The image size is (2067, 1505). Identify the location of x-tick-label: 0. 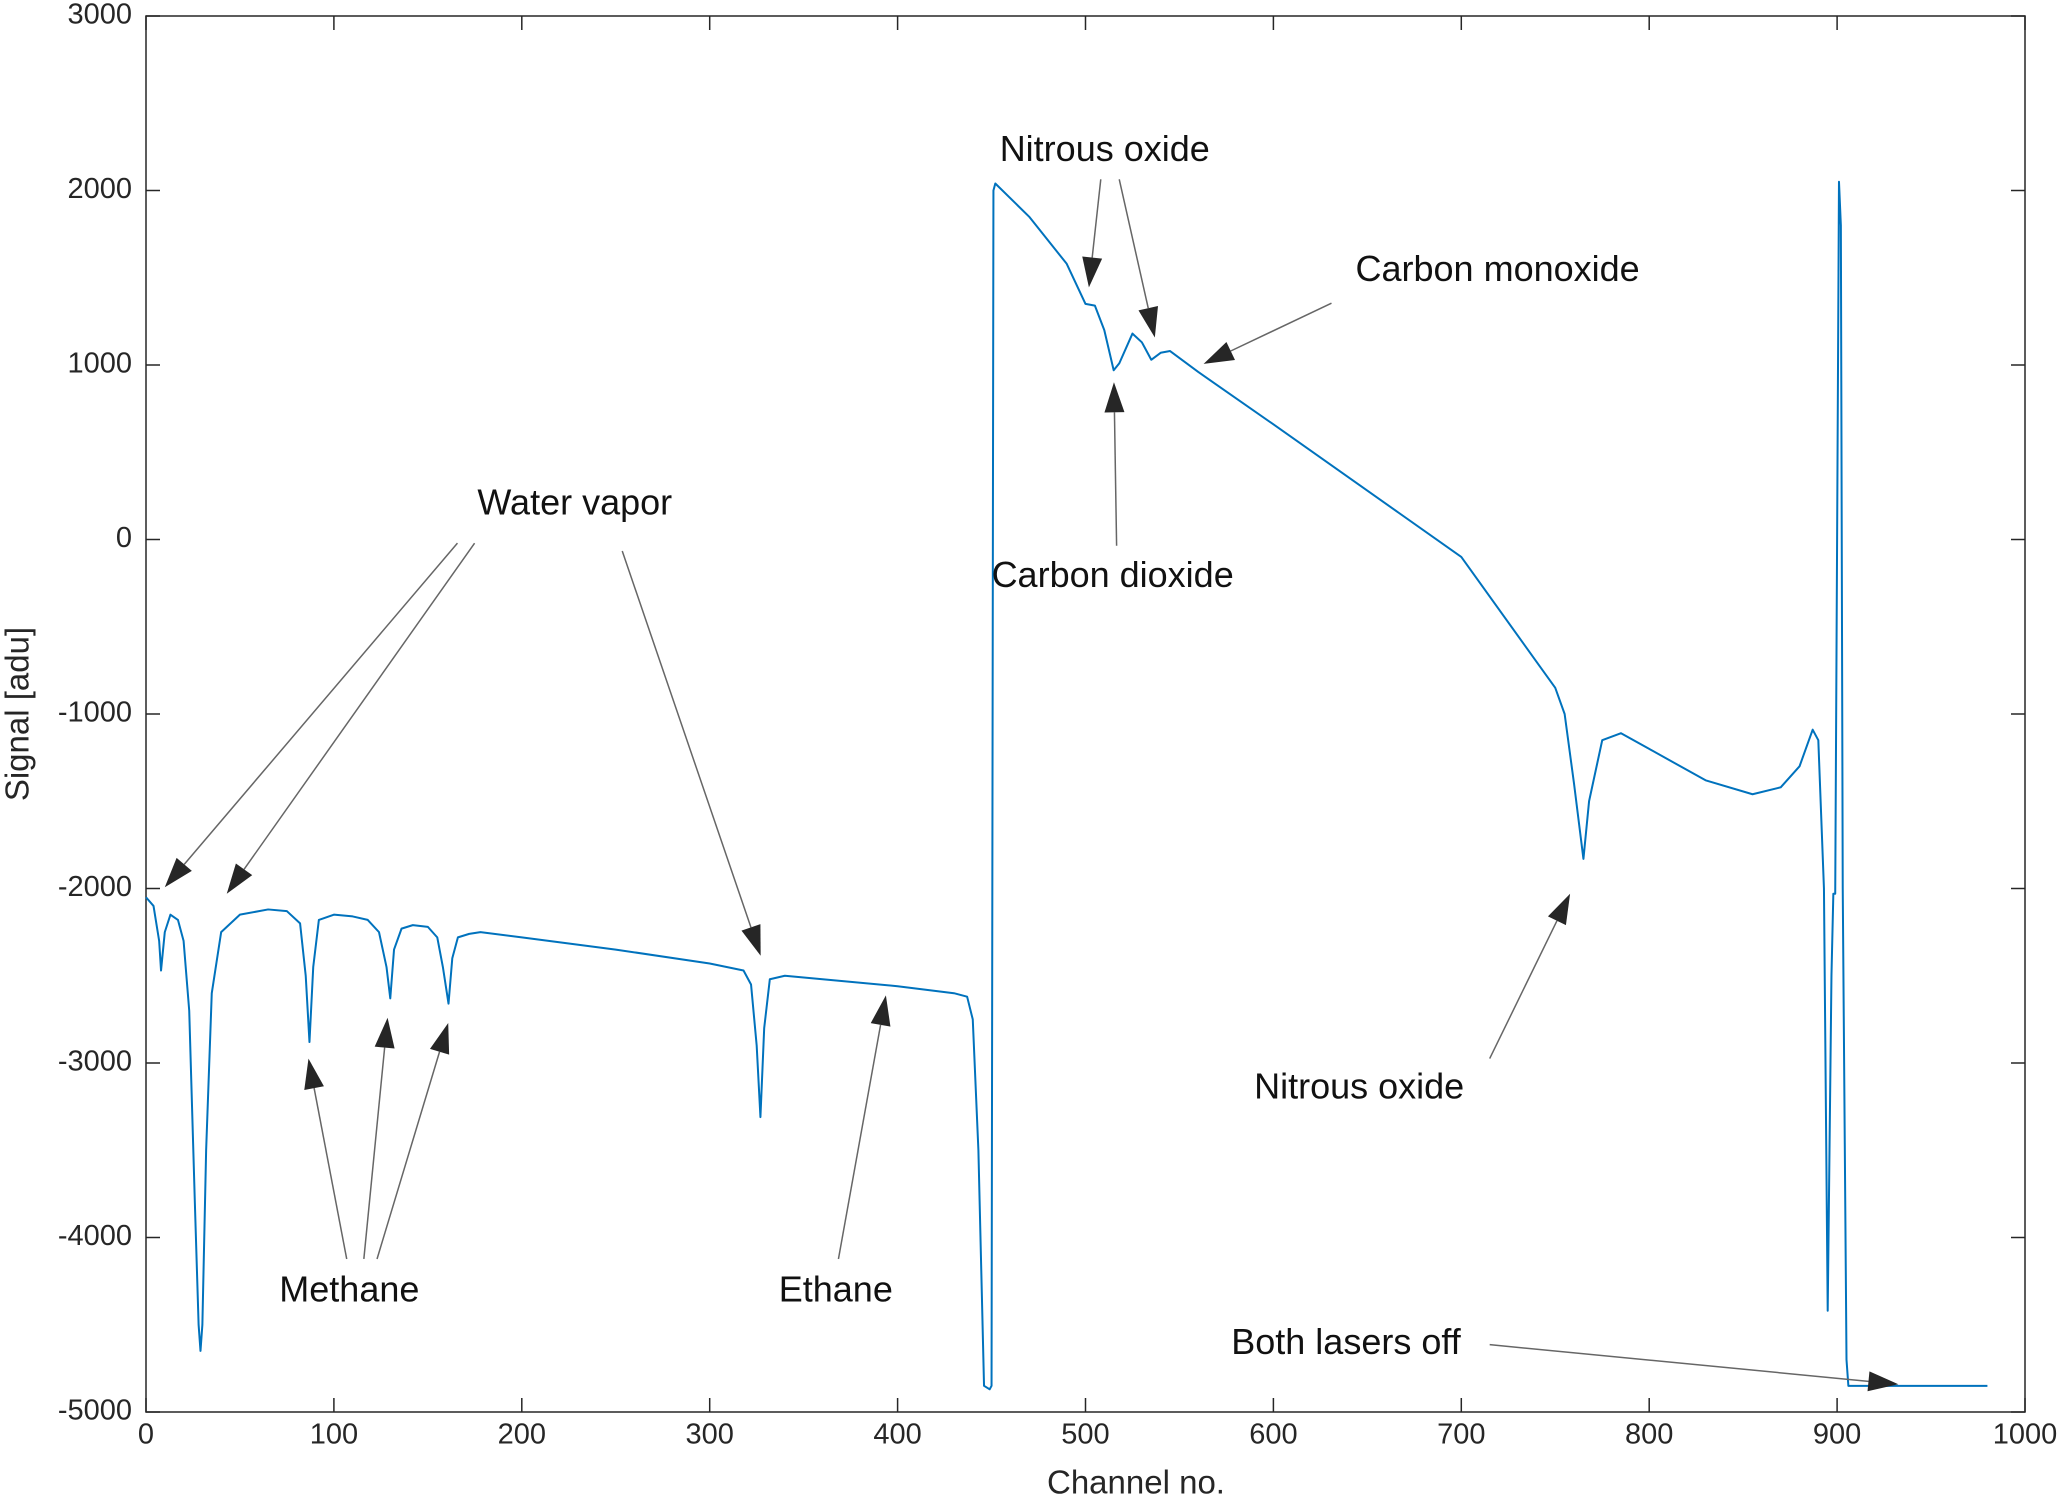
(146, 1435).